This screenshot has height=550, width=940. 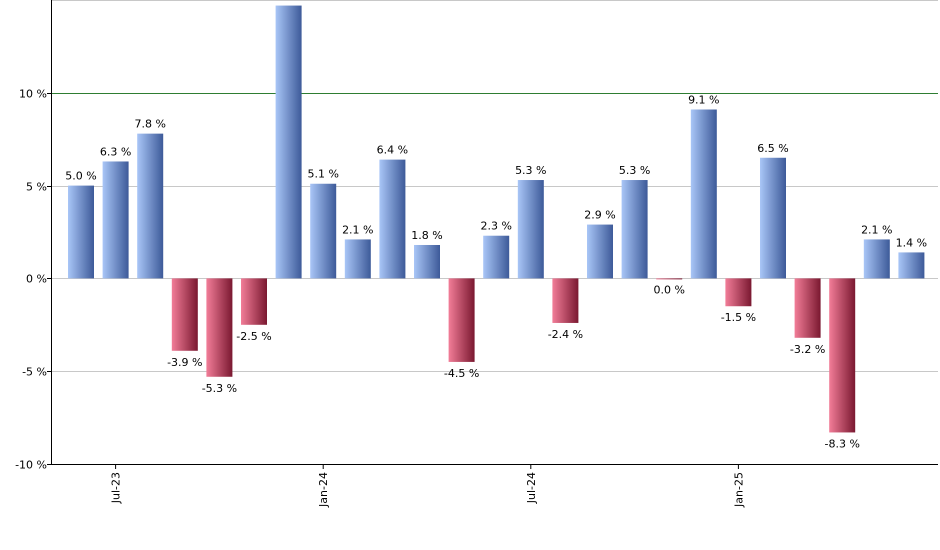 What do you see at coordinates (323, 490) in the screenshot?
I see `x-tick-label-Jan-24: Jan-24` at bounding box center [323, 490].